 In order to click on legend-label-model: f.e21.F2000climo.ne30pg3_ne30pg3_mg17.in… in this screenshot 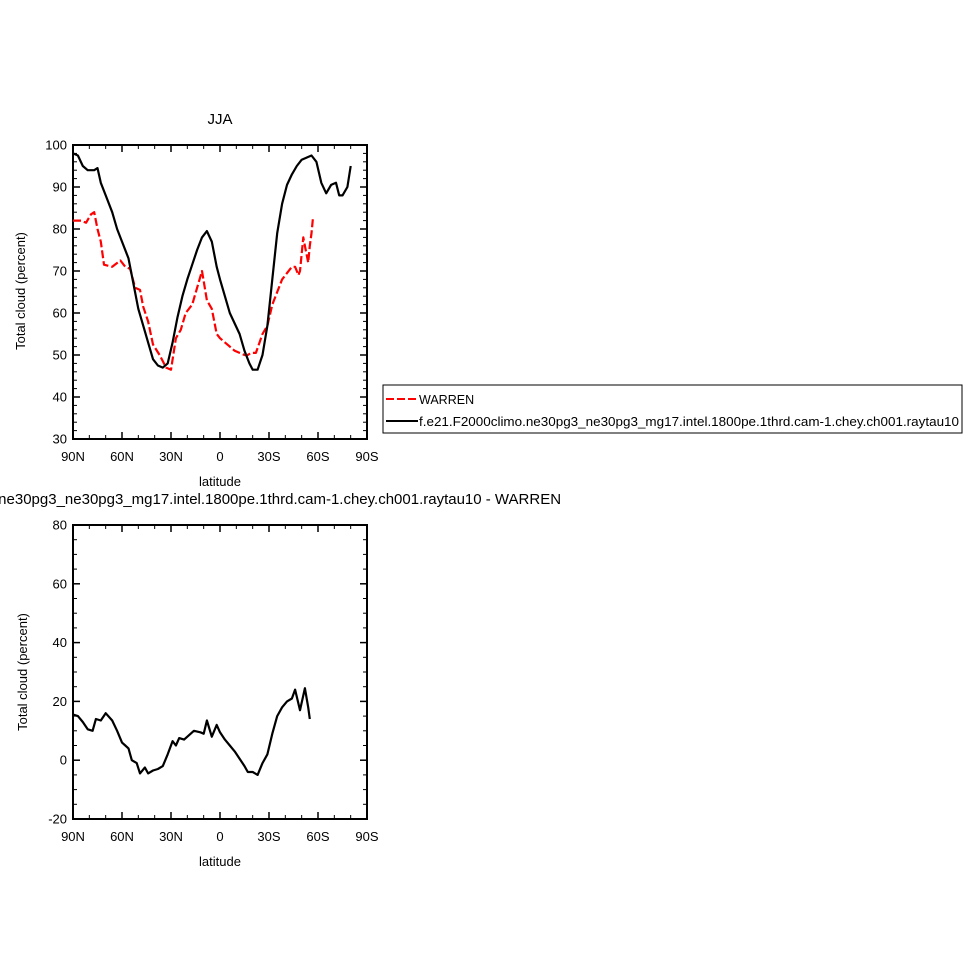, I will do `click(689, 422)`.